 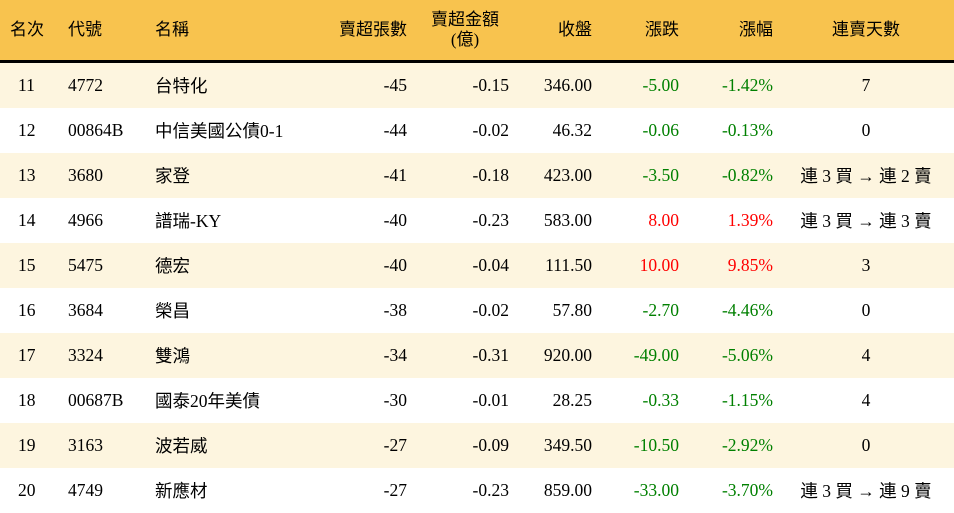 I want to click on change-pct-cell: -0.82%, so click(x=731, y=175).